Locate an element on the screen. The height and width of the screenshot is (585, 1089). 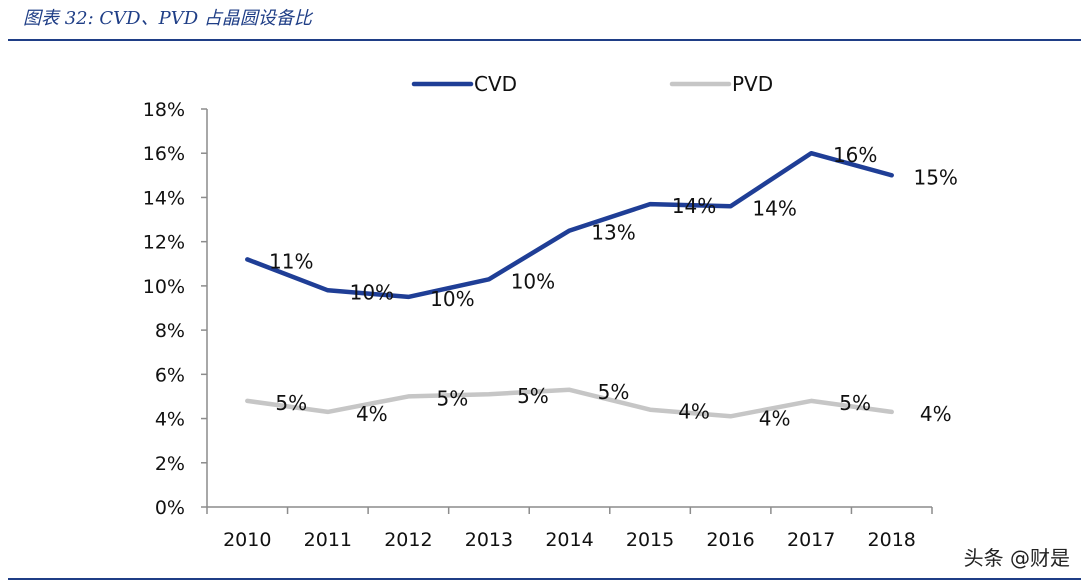
y-tick-label: 6% is located at coordinates (170, 375).